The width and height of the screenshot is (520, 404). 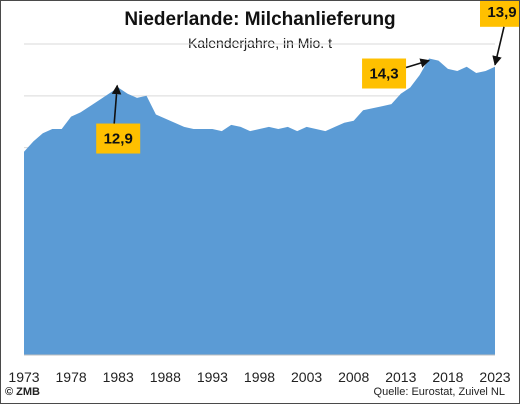 I want to click on callout-2: 13,9, so click(x=499, y=33).